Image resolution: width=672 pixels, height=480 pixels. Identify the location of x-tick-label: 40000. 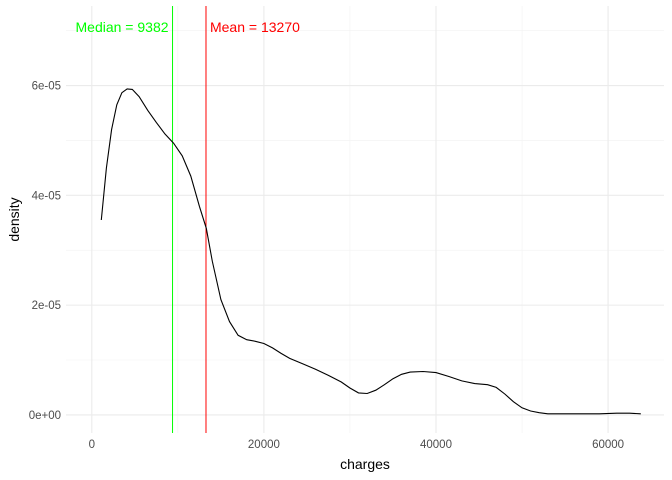
(436, 445).